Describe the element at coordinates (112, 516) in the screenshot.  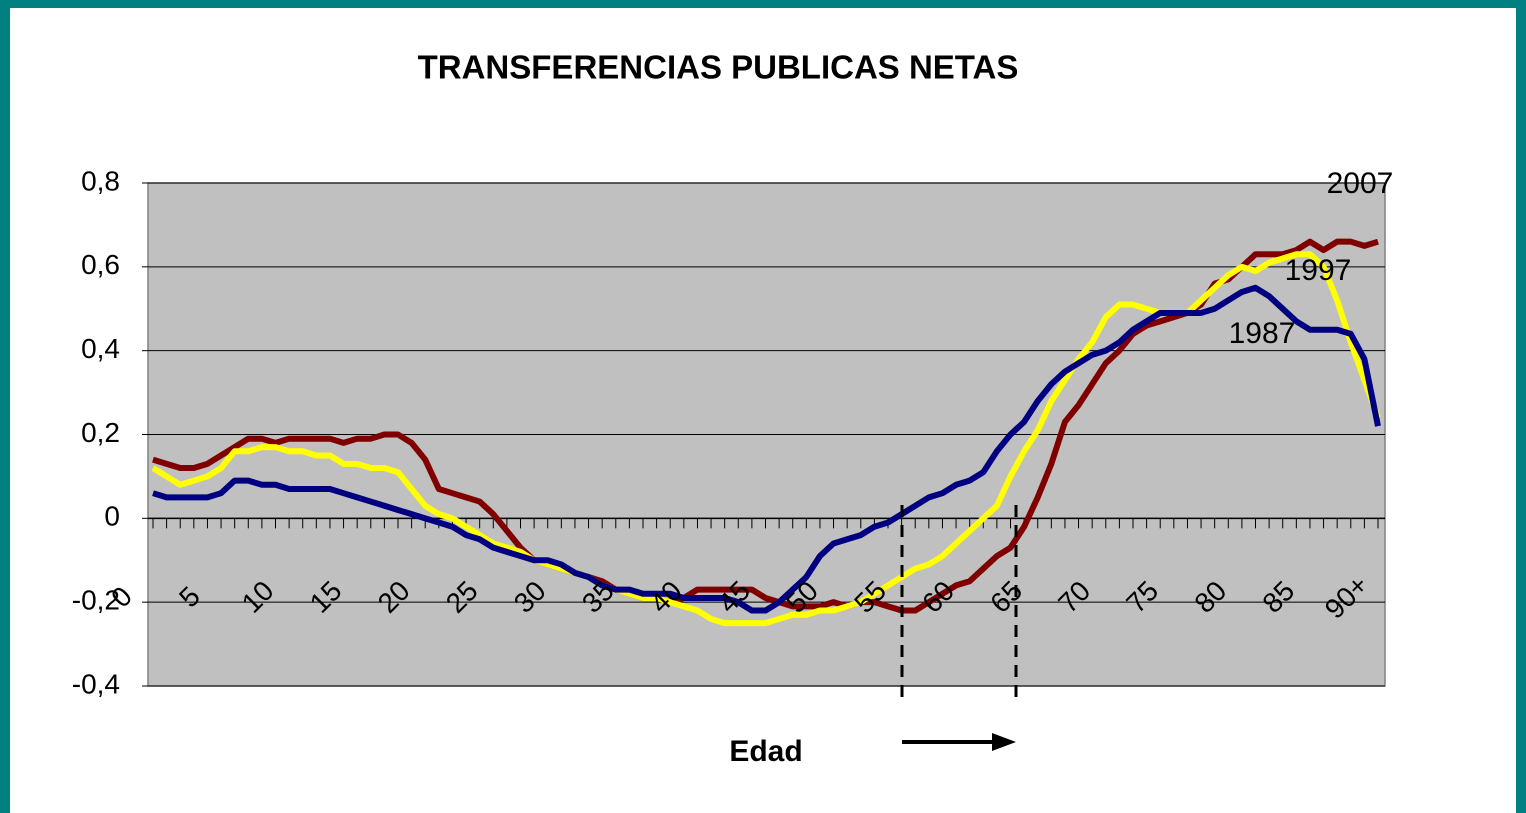
I see `y-tick-label: 0` at that location.